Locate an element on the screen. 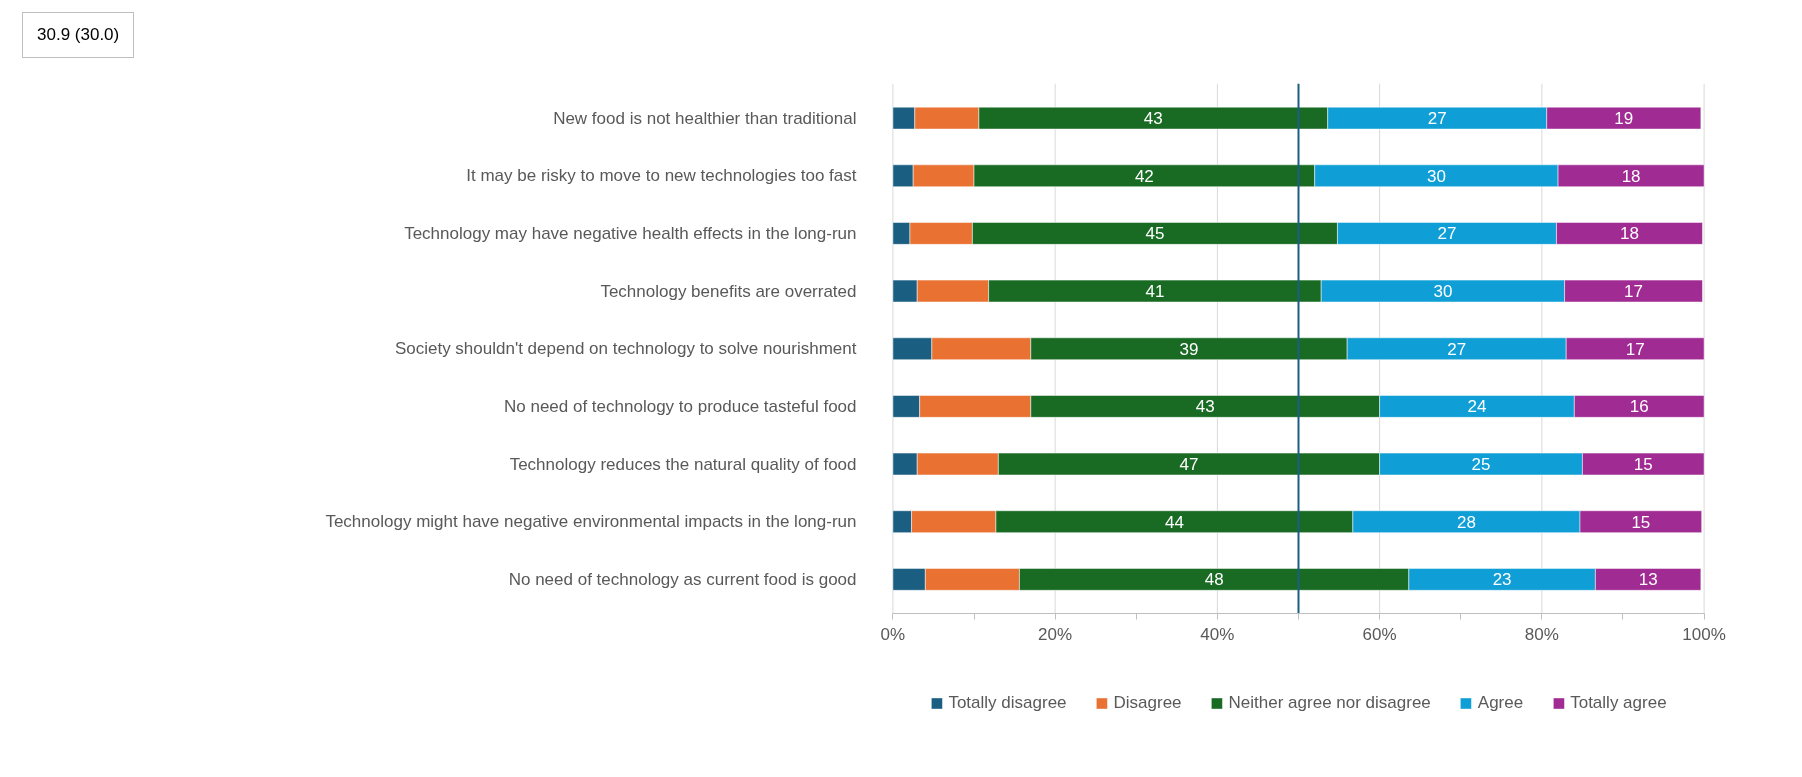 This screenshot has height=777, width=1802. data-label: 13 is located at coordinates (1648, 580).